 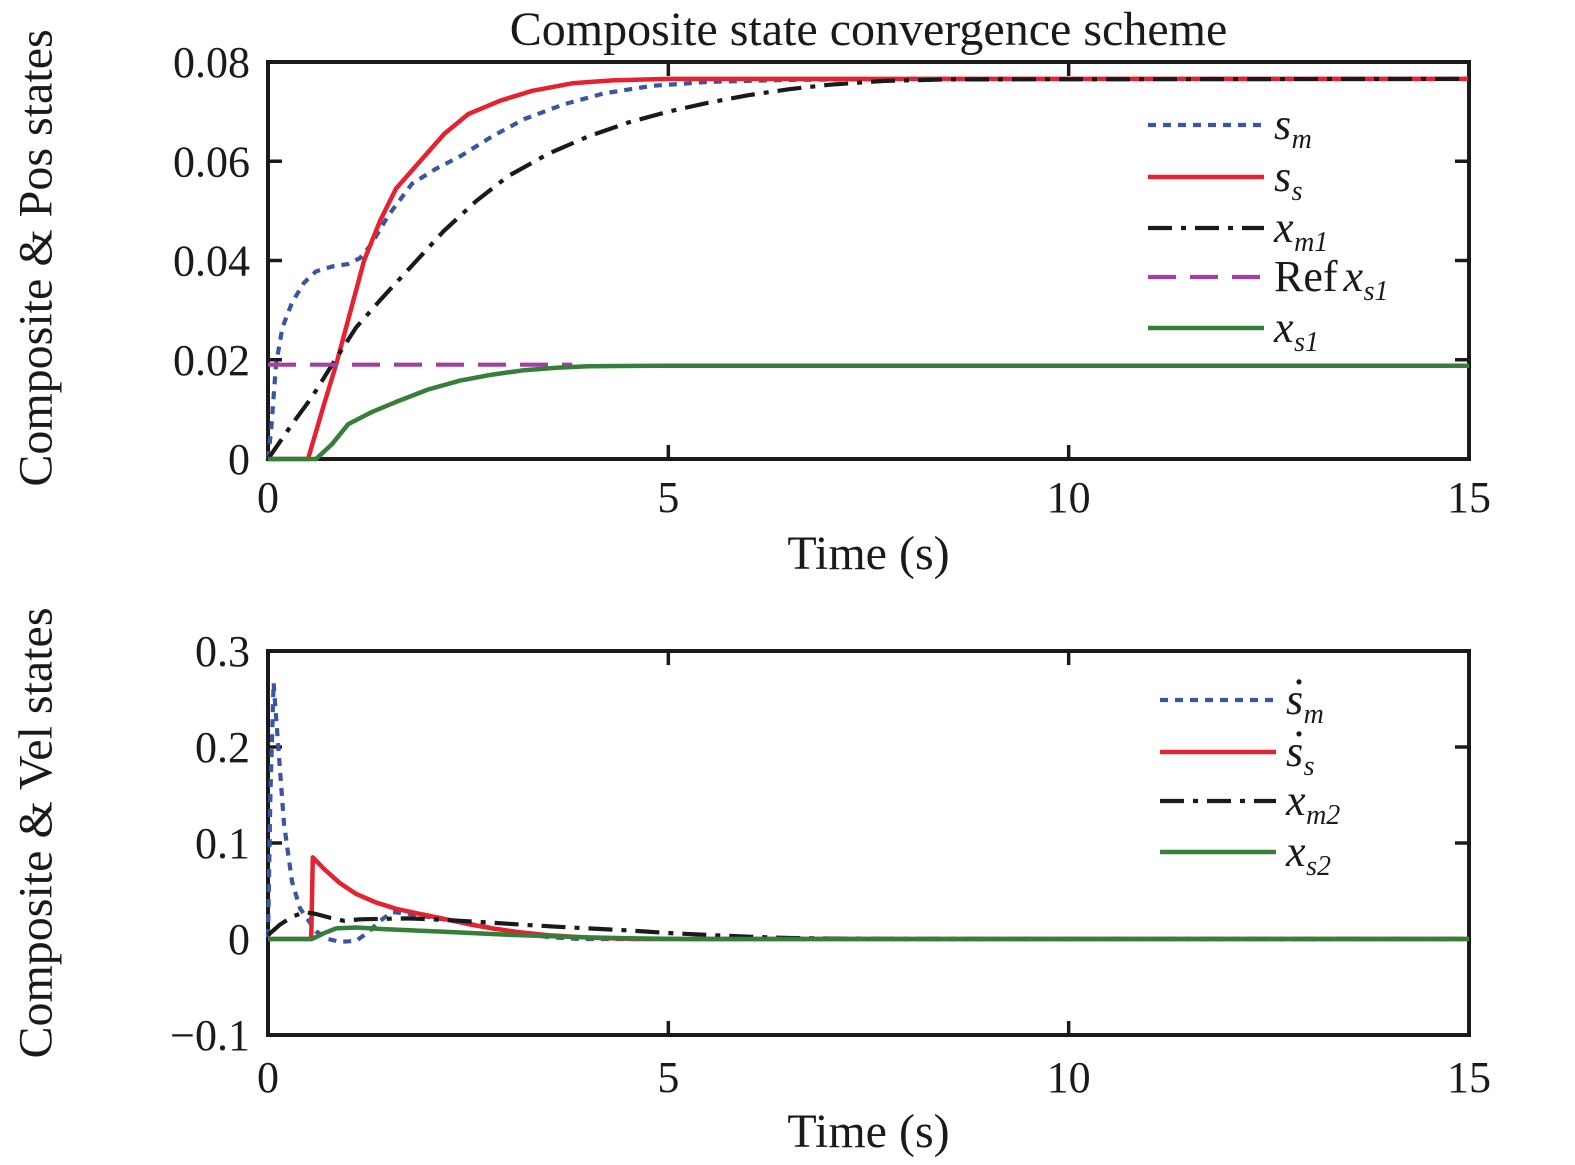 I want to click on y-tick-label: −0.1, so click(x=210, y=1035).